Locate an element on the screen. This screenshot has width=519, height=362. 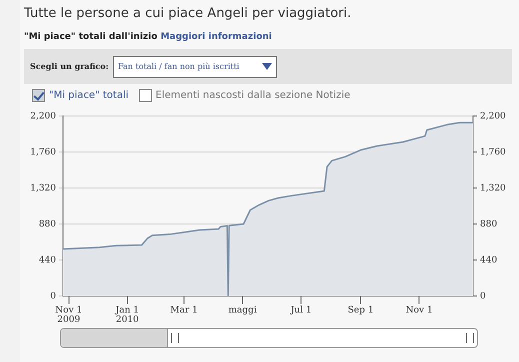
y-tick-label: 880 is located at coordinates (47, 224).